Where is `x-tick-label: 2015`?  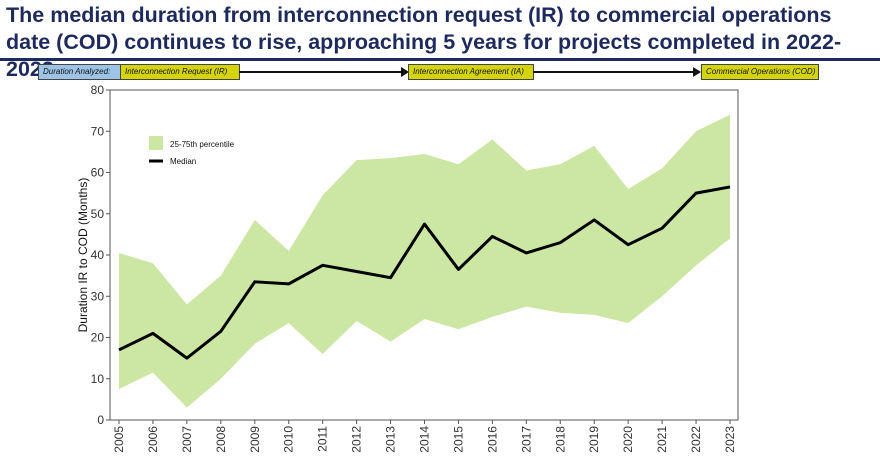 x-tick-label: 2015 is located at coordinates (458, 439).